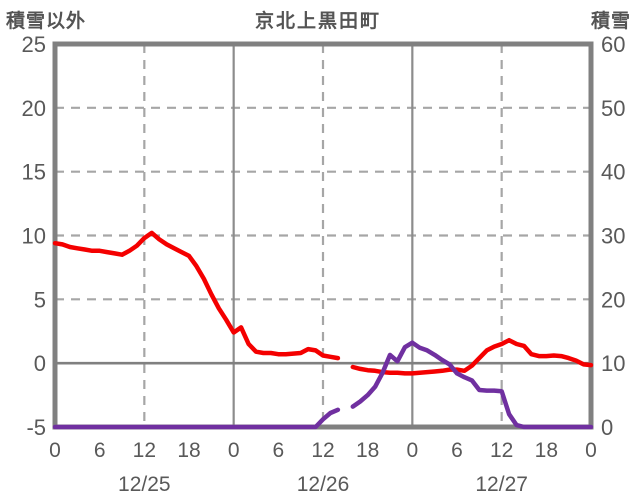 The width and height of the screenshot is (636, 501). What do you see at coordinates (613, 172) in the screenshot?
I see `right-axis-tick-label: 40` at bounding box center [613, 172].